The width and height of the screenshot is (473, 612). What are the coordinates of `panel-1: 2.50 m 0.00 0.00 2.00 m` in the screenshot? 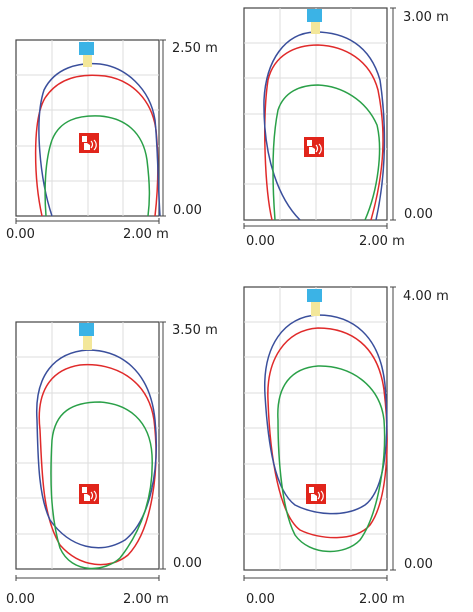 It's located at (112, 140).